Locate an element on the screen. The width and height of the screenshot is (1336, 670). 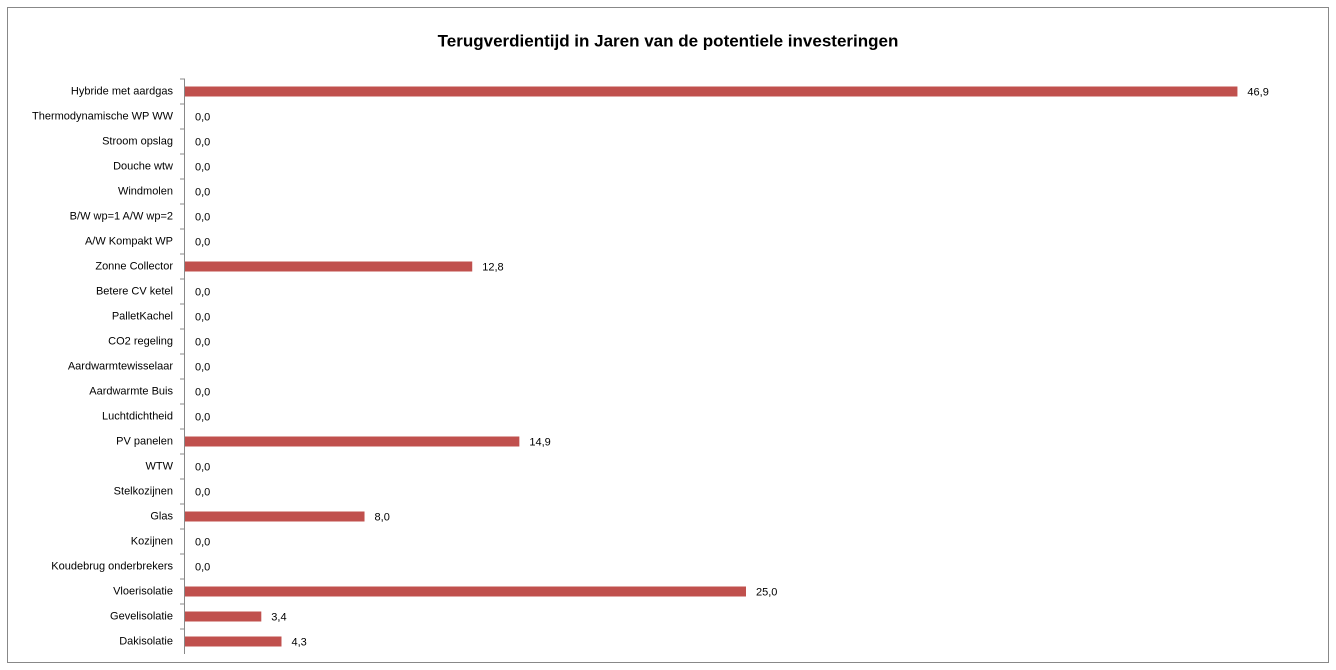
y-tick-label: Betere CV ketel is located at coordinates (134, 291).